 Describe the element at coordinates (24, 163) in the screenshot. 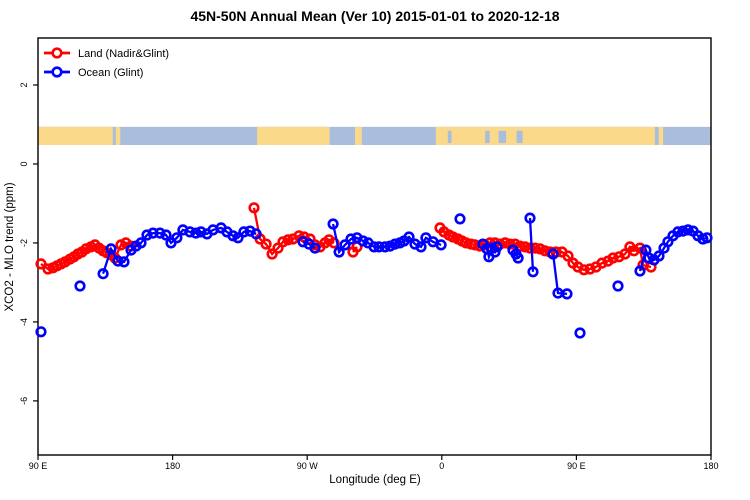

I see `y-tick-label: 0` at that location.